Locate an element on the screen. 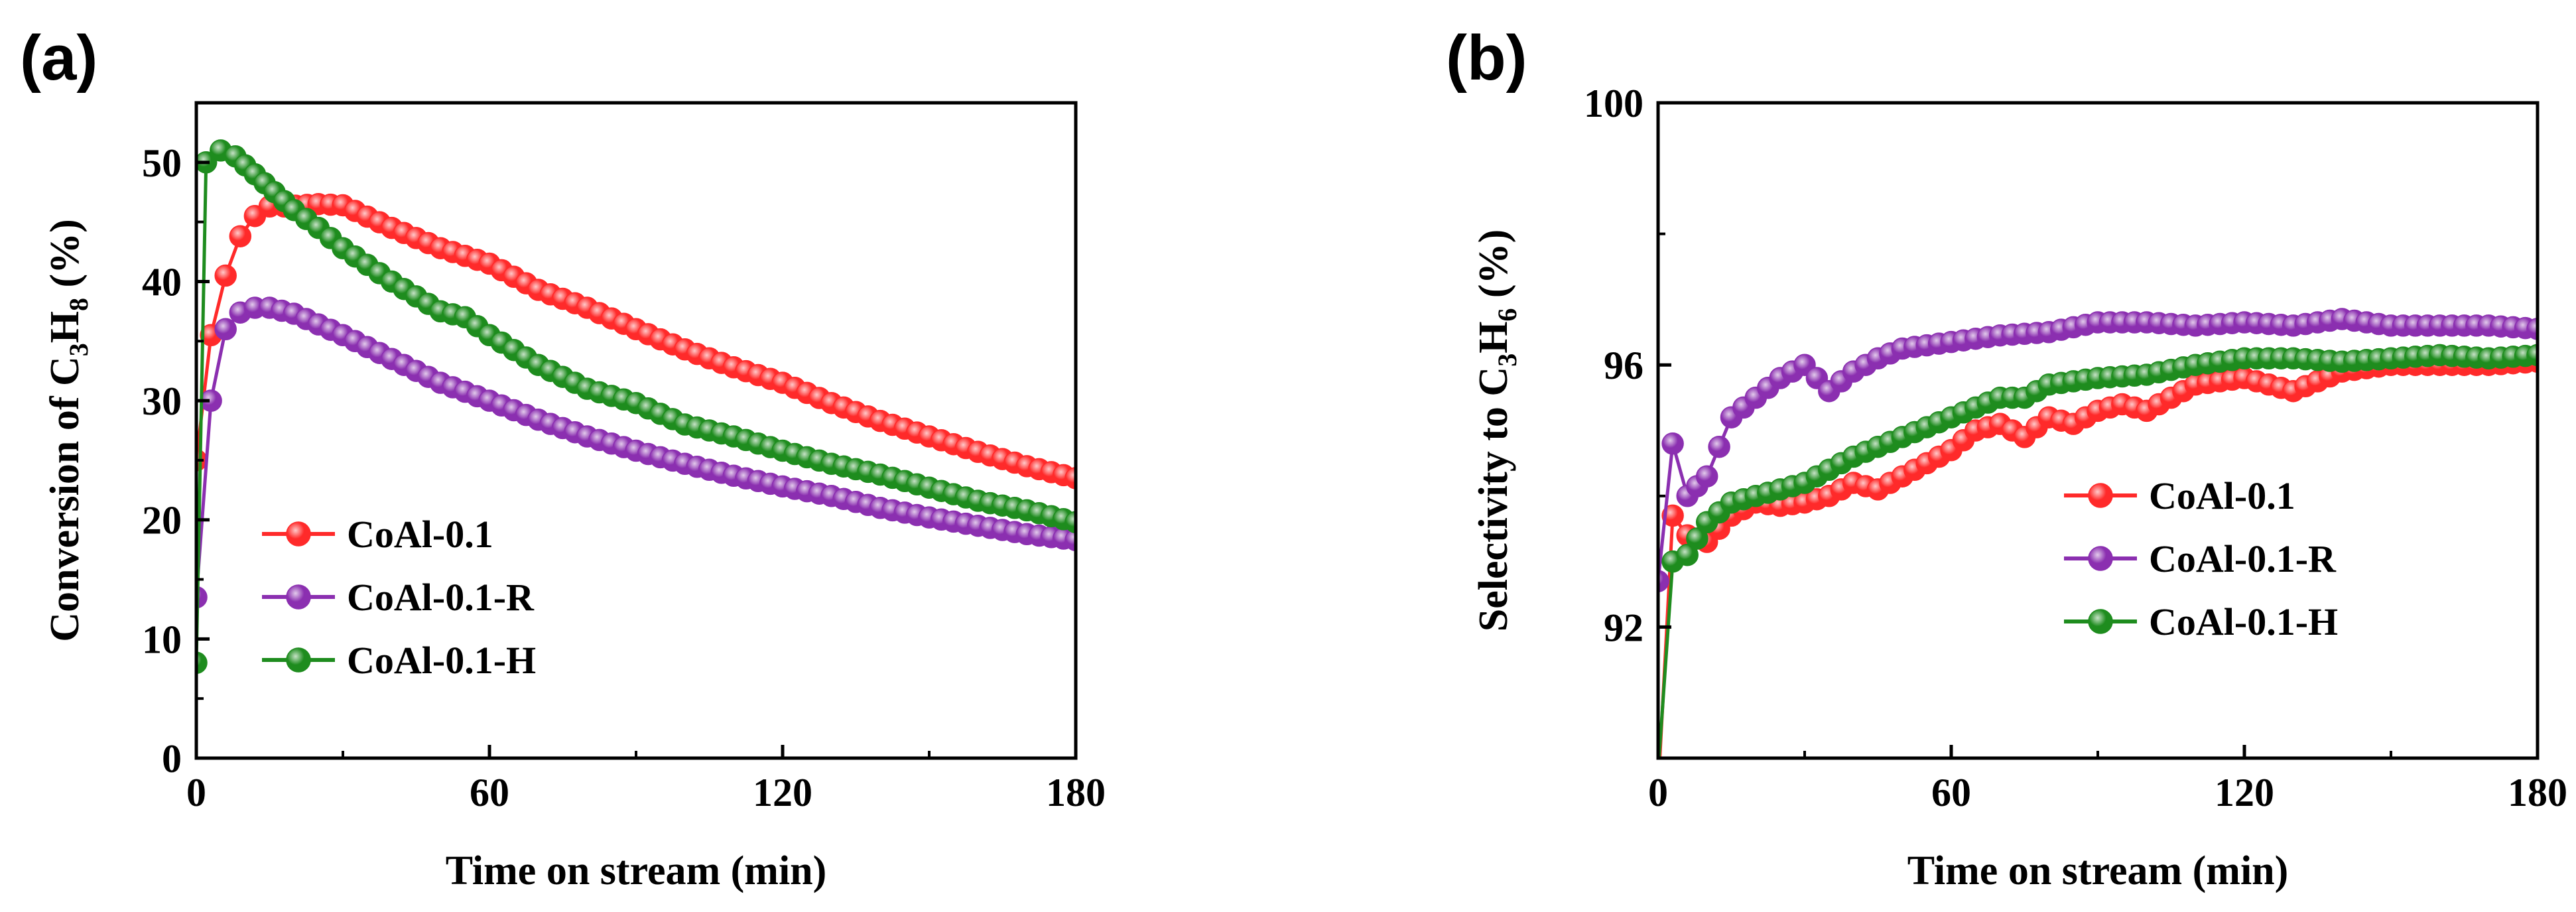  panel-b-x-axis-title: Time on stream (min) is located at coordinates (2098, 870).